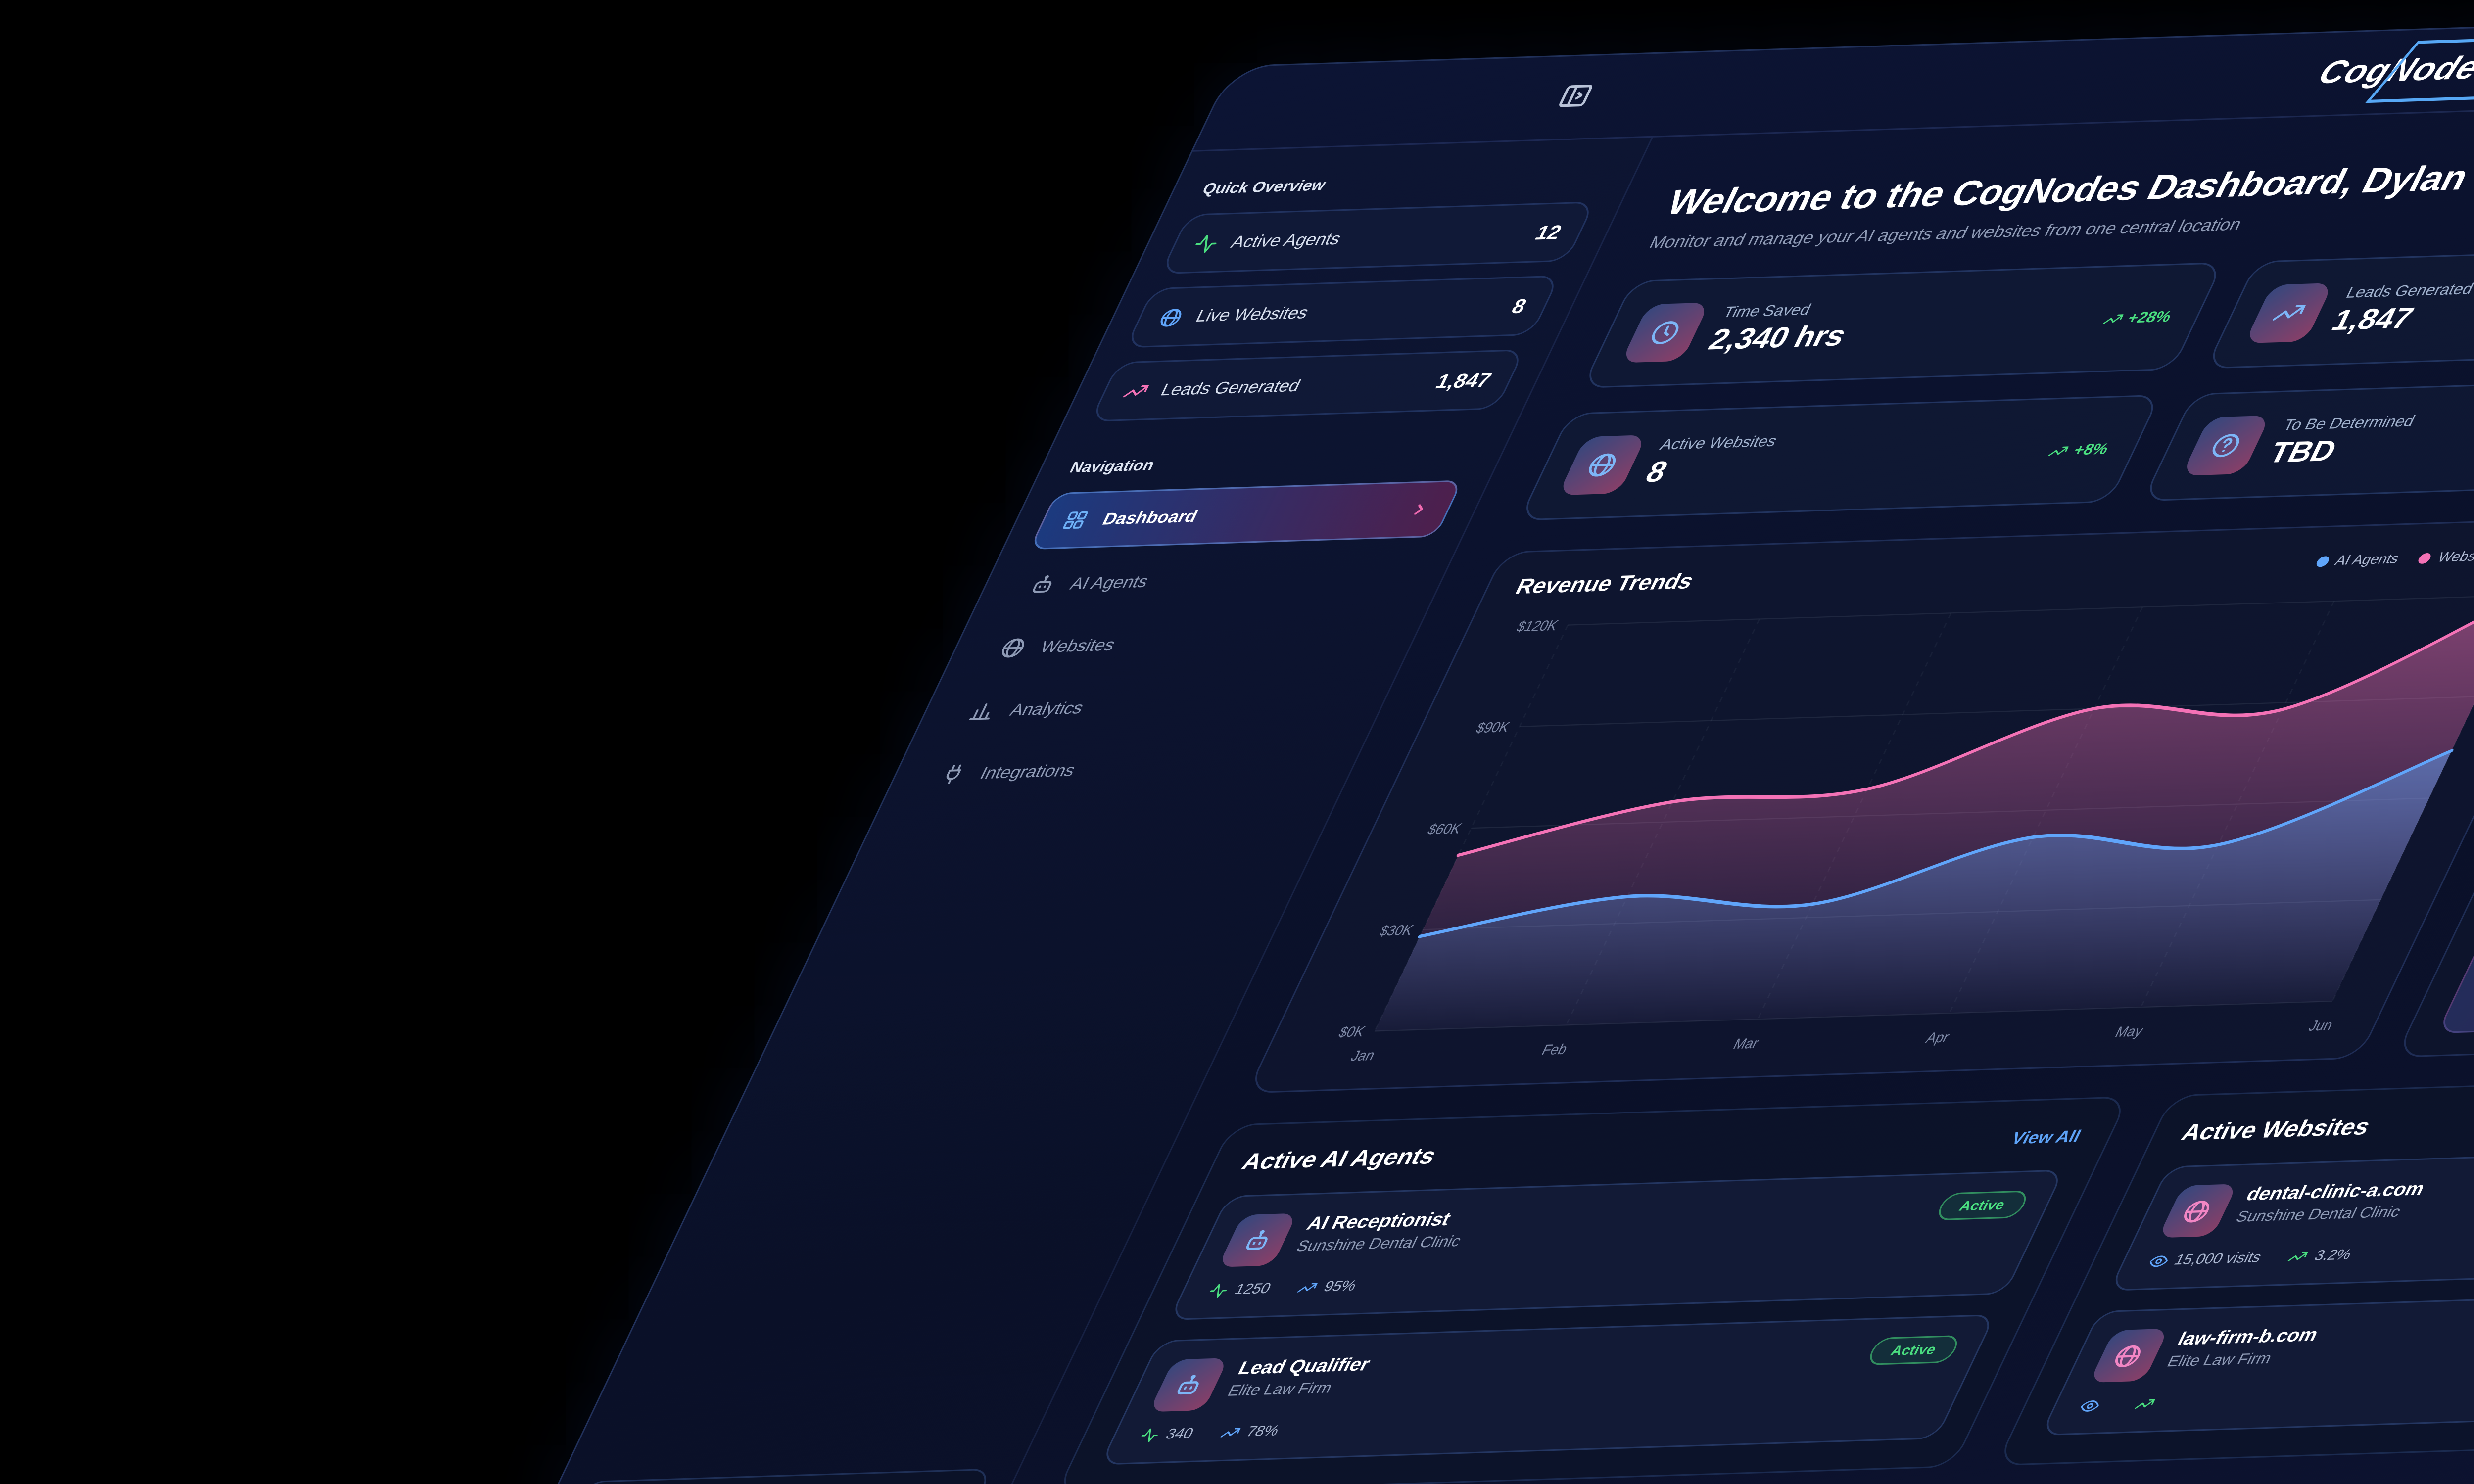 Image resolution: width=2474 pixels, height=1484 pixels. I want to click on legend-item-ai-agents: AI Agents, so click(2358, 559).